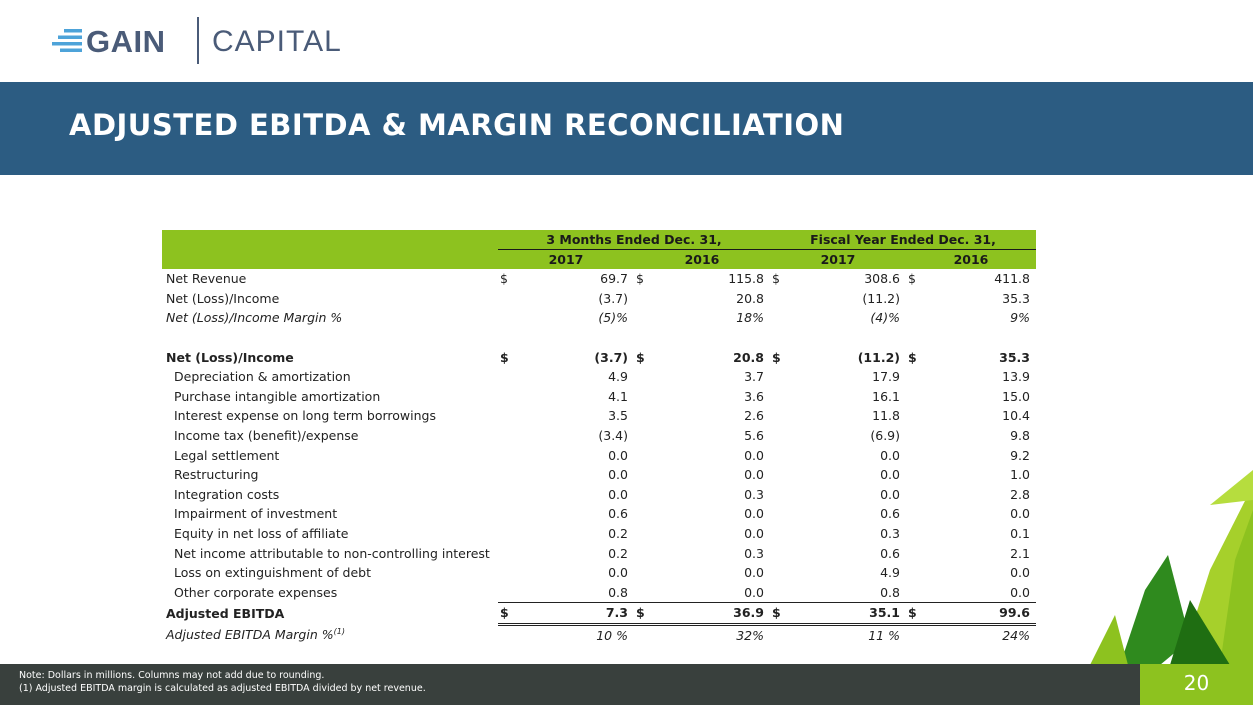 Image resolution: width=1253 pixels, height=705 pixels. I want to click on cell-value: 17.9, so click(886, 377).